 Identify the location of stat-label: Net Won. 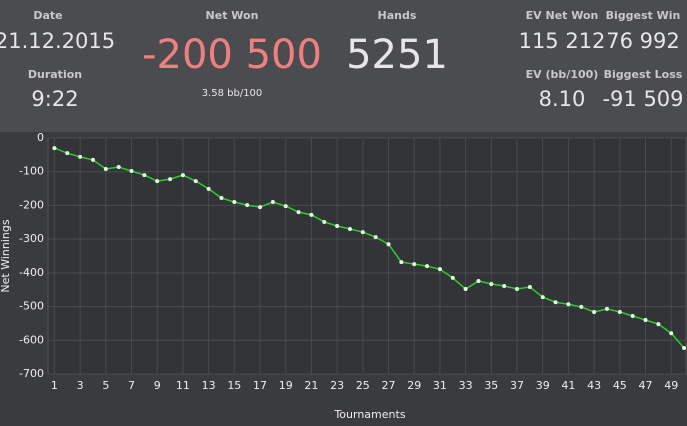
(232, 15).